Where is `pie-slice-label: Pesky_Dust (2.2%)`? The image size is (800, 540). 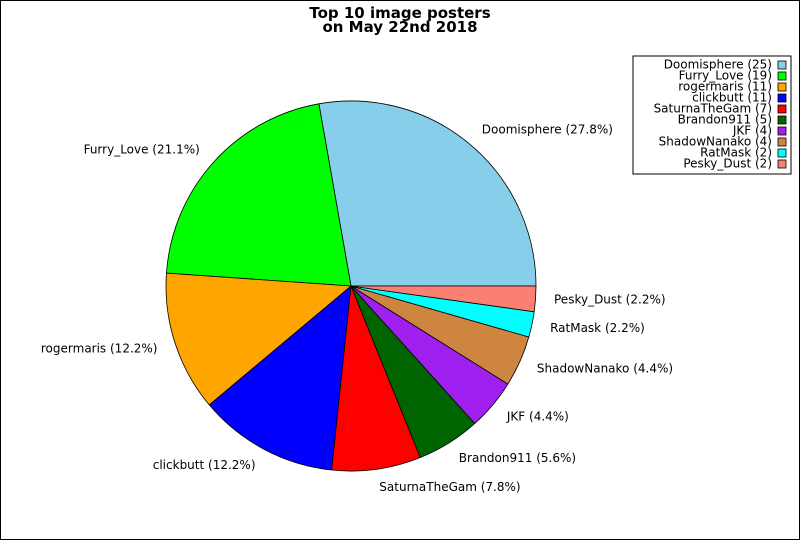 pie-slice-label: Pesky_Dust (2.2%) is located at coordinates (610, 300).